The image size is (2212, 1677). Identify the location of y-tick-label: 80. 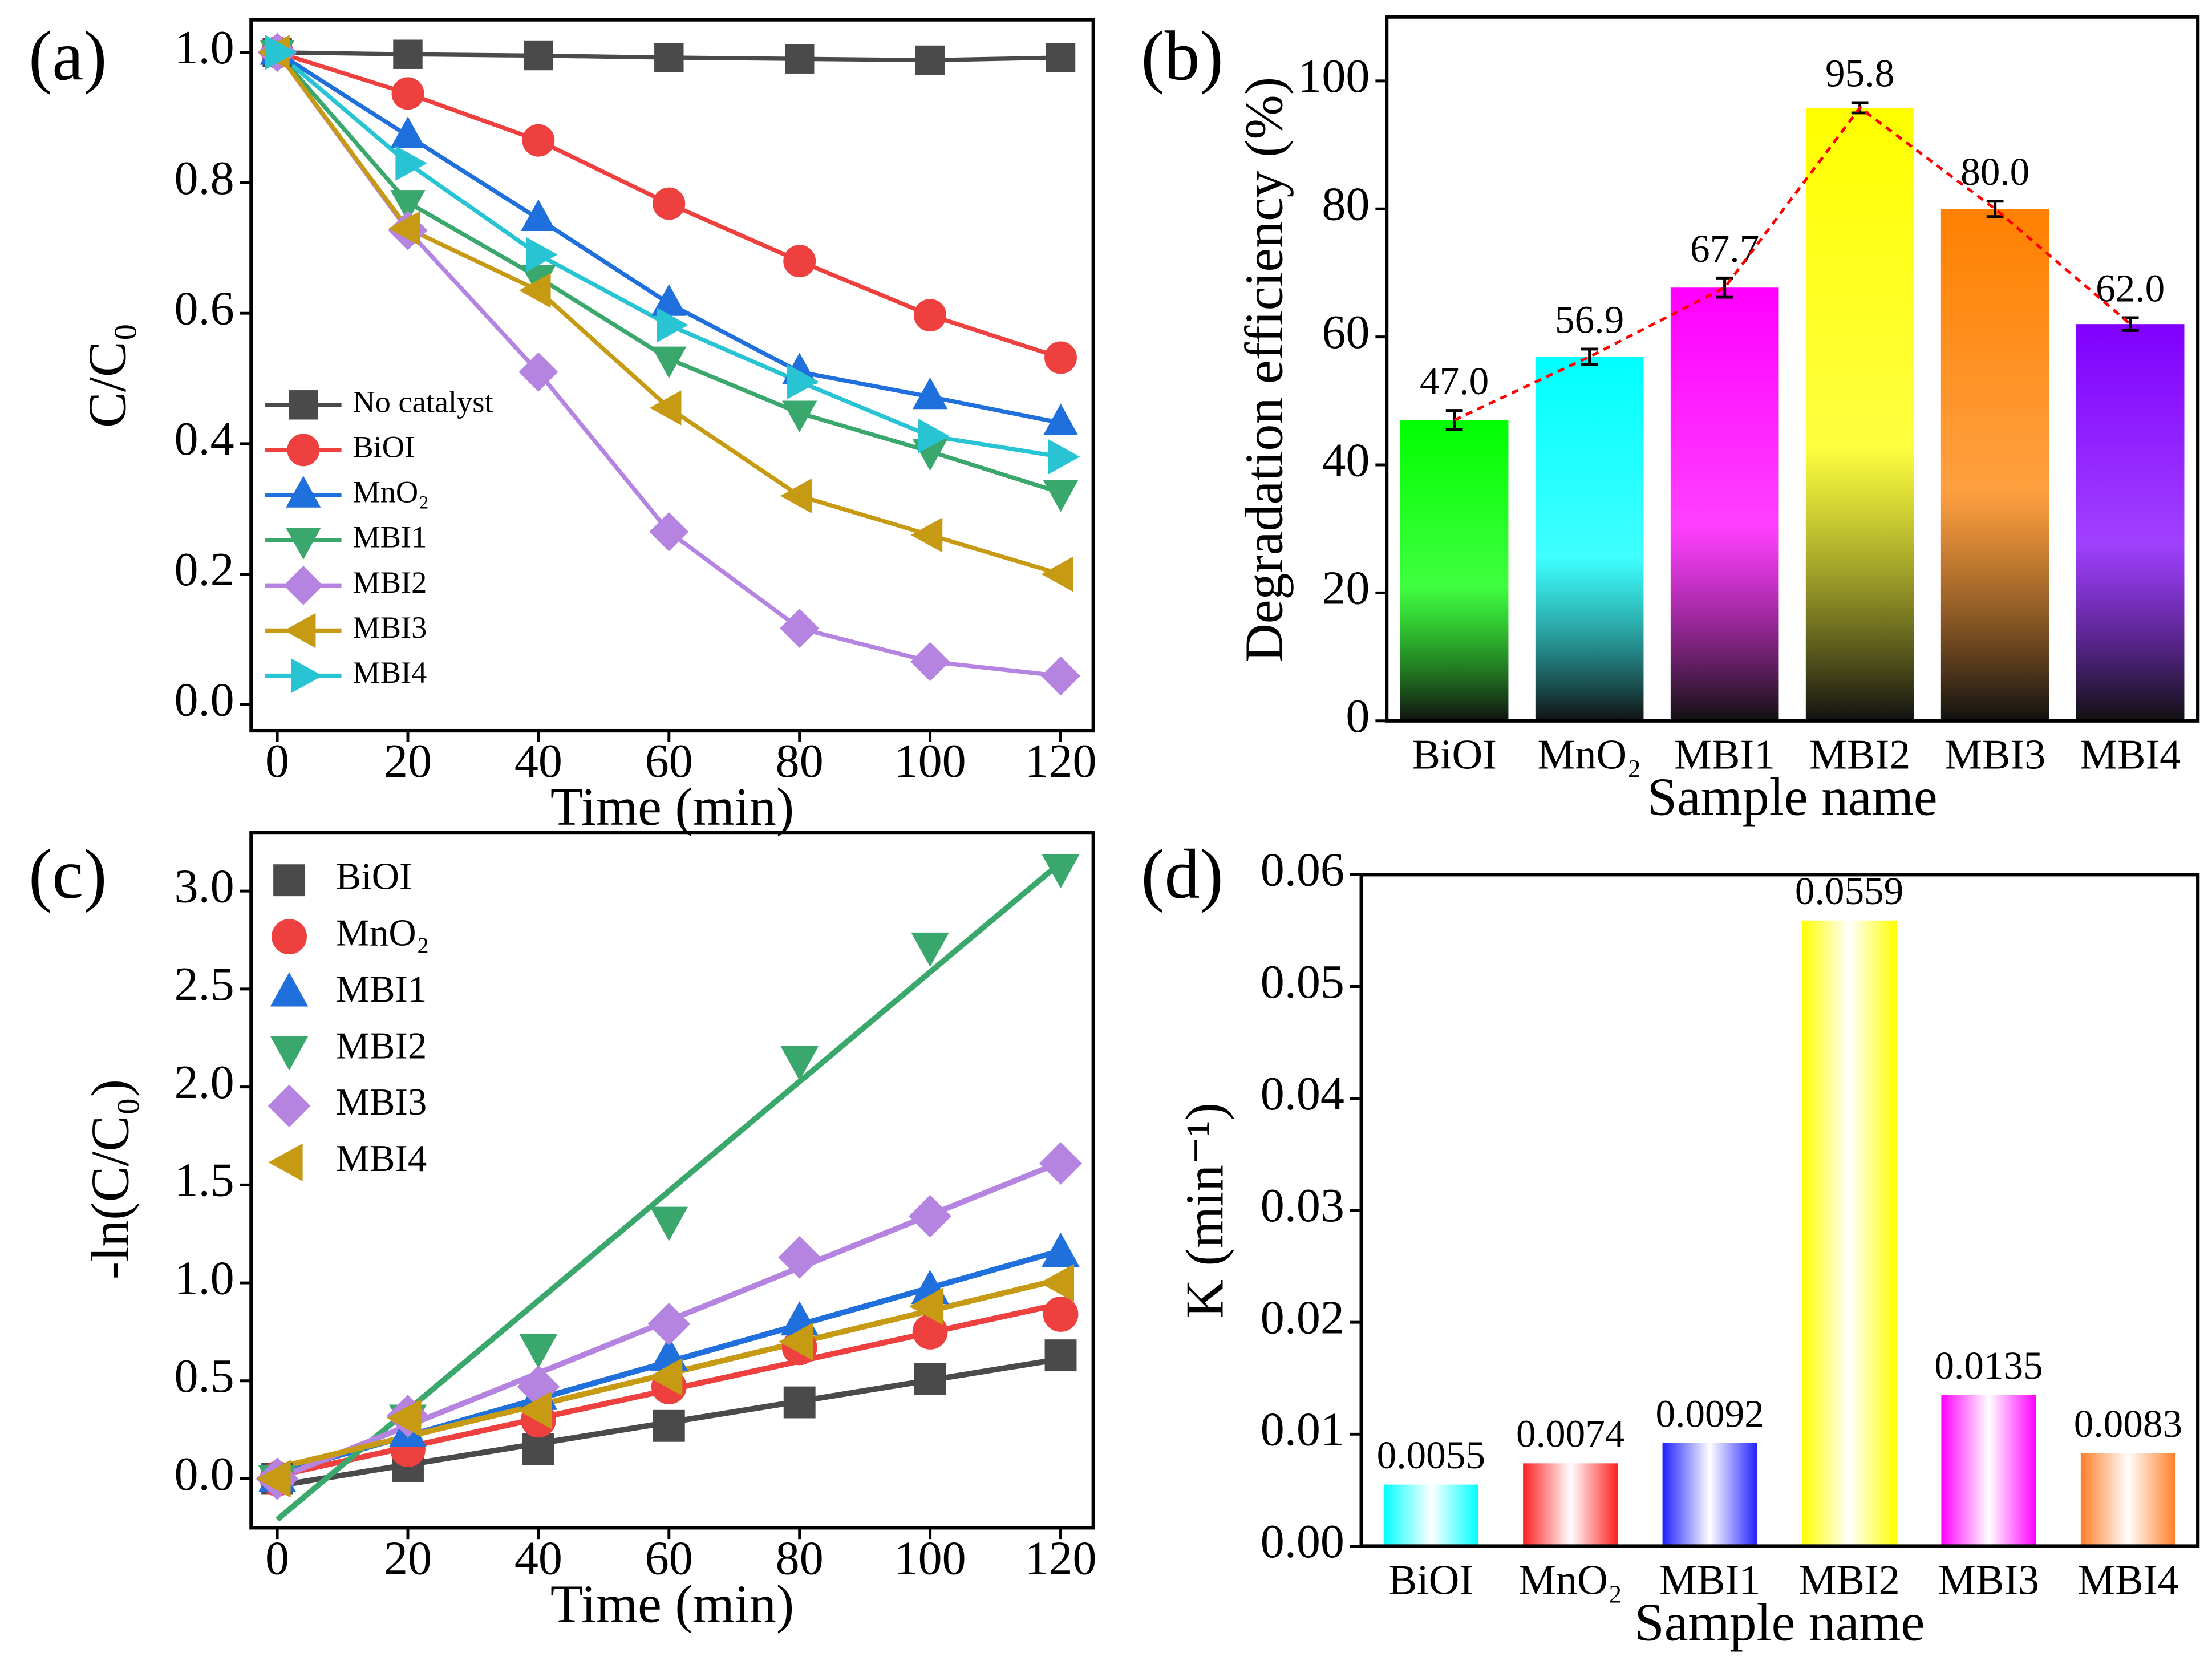
(1346, 204).